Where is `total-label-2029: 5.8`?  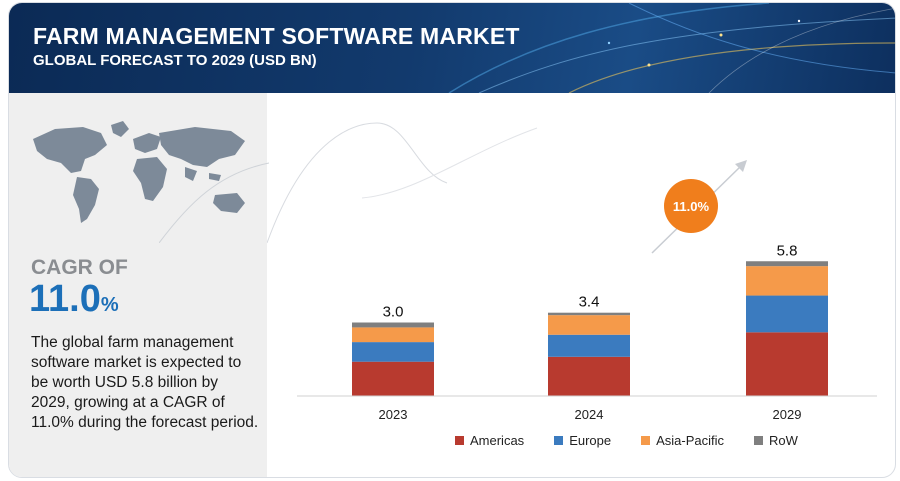 total-label-2029: 5.8 is located at coordinates (787, 250).